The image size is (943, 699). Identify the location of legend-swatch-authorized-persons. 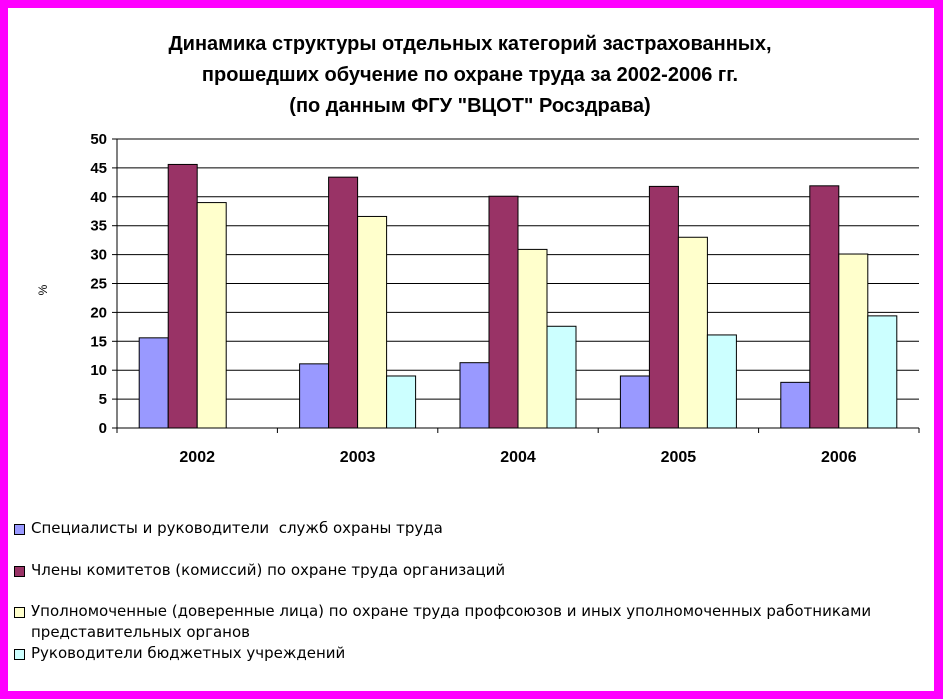
(19, 612).